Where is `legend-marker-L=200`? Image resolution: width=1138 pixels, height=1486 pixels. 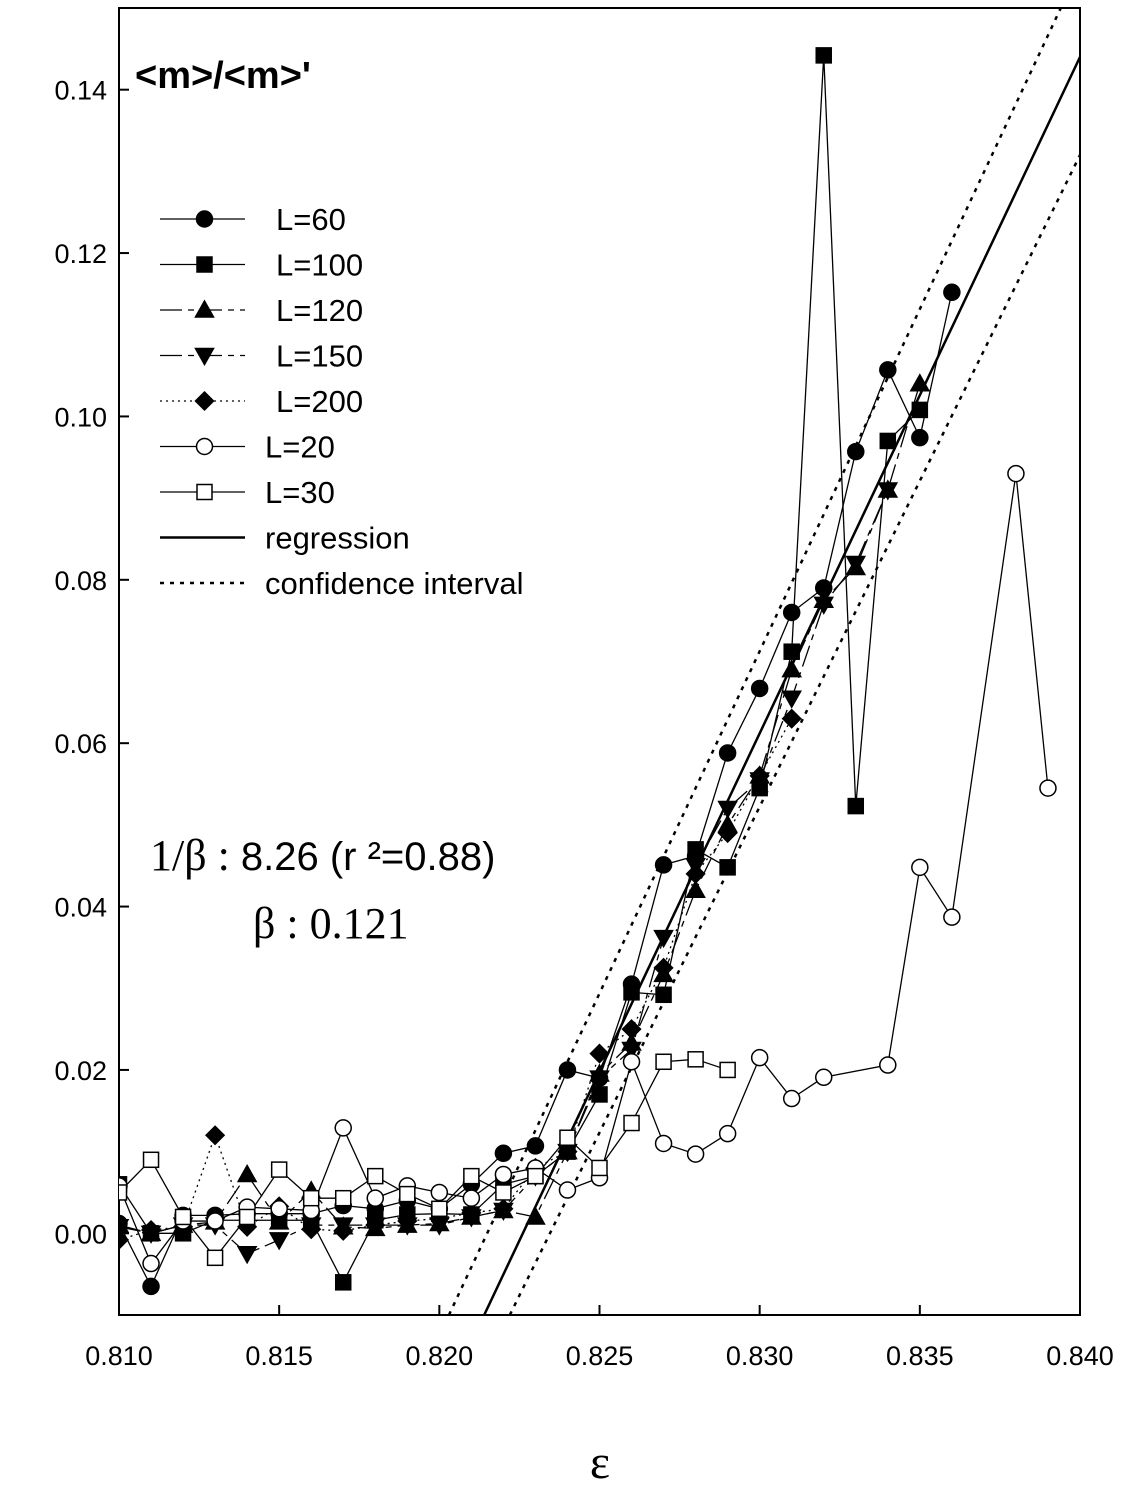 legend-marker-L=200 is located at coordinates (204, 401).